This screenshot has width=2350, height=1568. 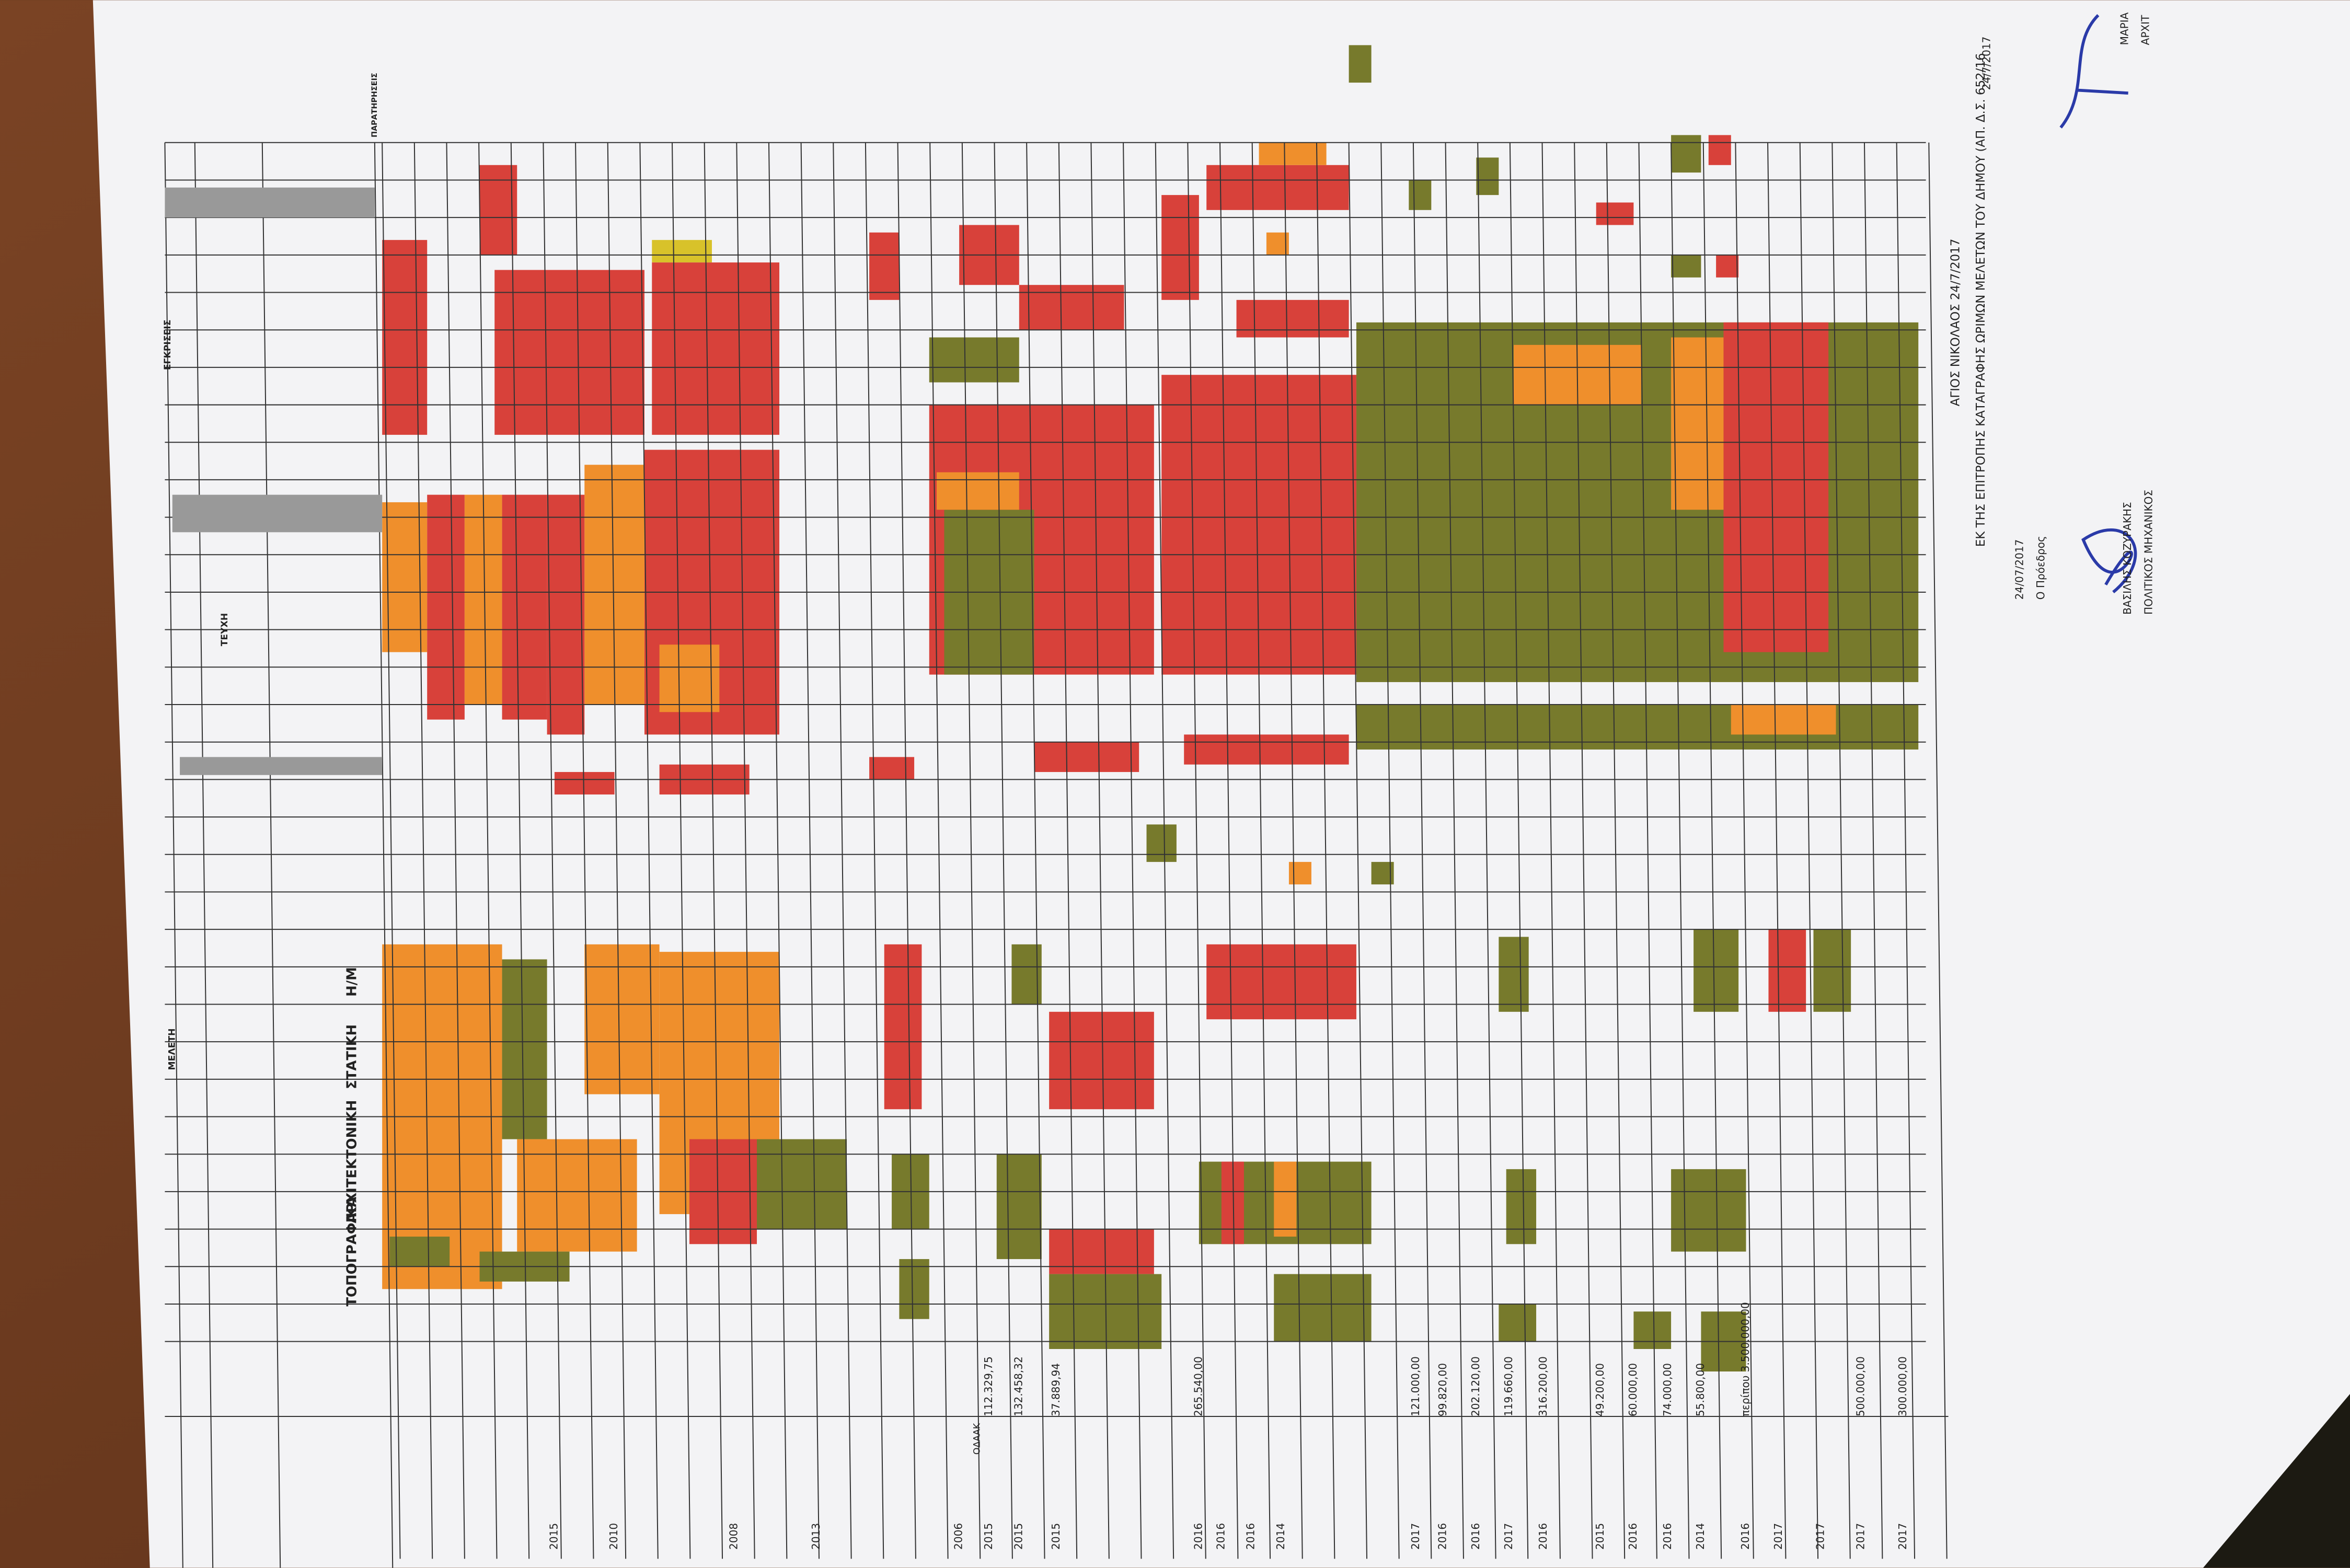 I want to click on row-amount: 121.000,00, so click(x=1415, y=1386).